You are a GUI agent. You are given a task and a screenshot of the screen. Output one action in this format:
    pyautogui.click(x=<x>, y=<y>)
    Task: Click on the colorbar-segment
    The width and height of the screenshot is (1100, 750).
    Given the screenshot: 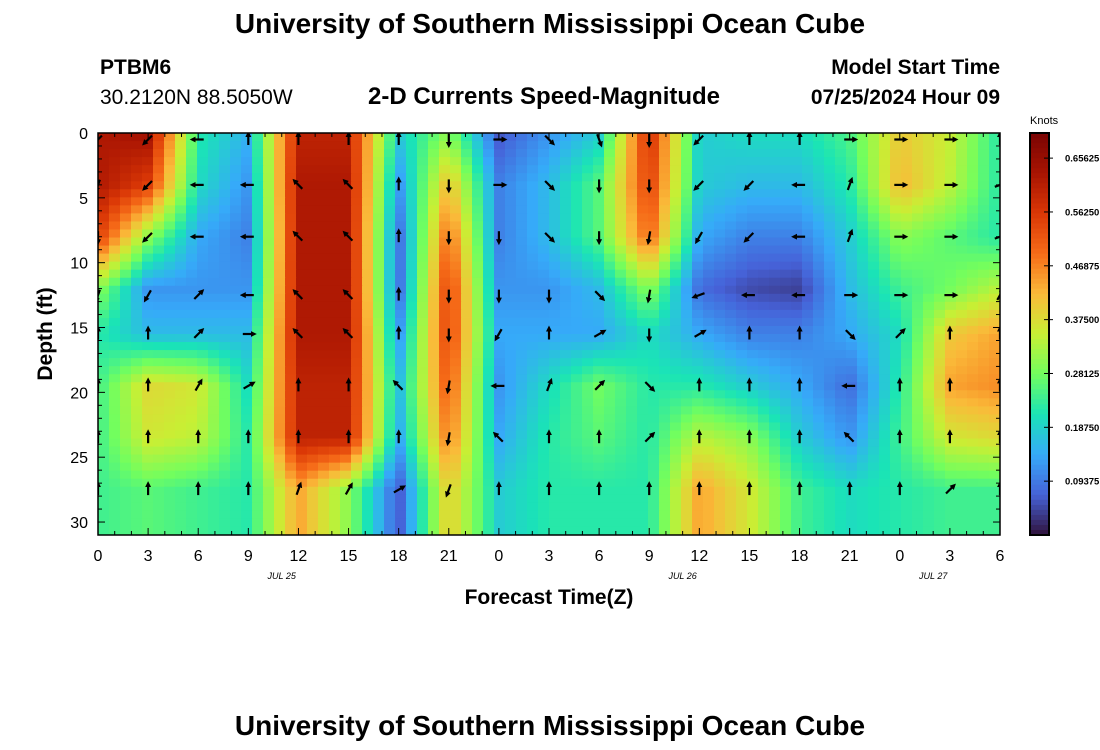 What is the action you would take?
    pyautogui.click(x=1039, y=176)
    